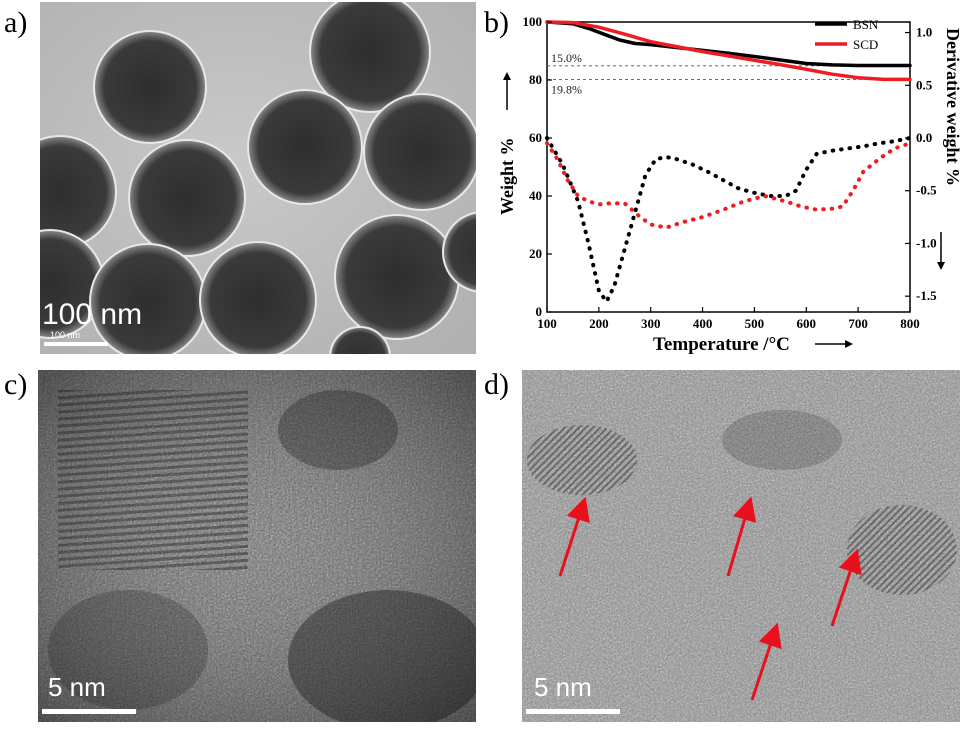 The width and height of the screenshot is (968, 729). What do you see at coordinates (849, 344) in the screenshot?
I see `x-axis-arrowhead` at bounding box center [849, 344].